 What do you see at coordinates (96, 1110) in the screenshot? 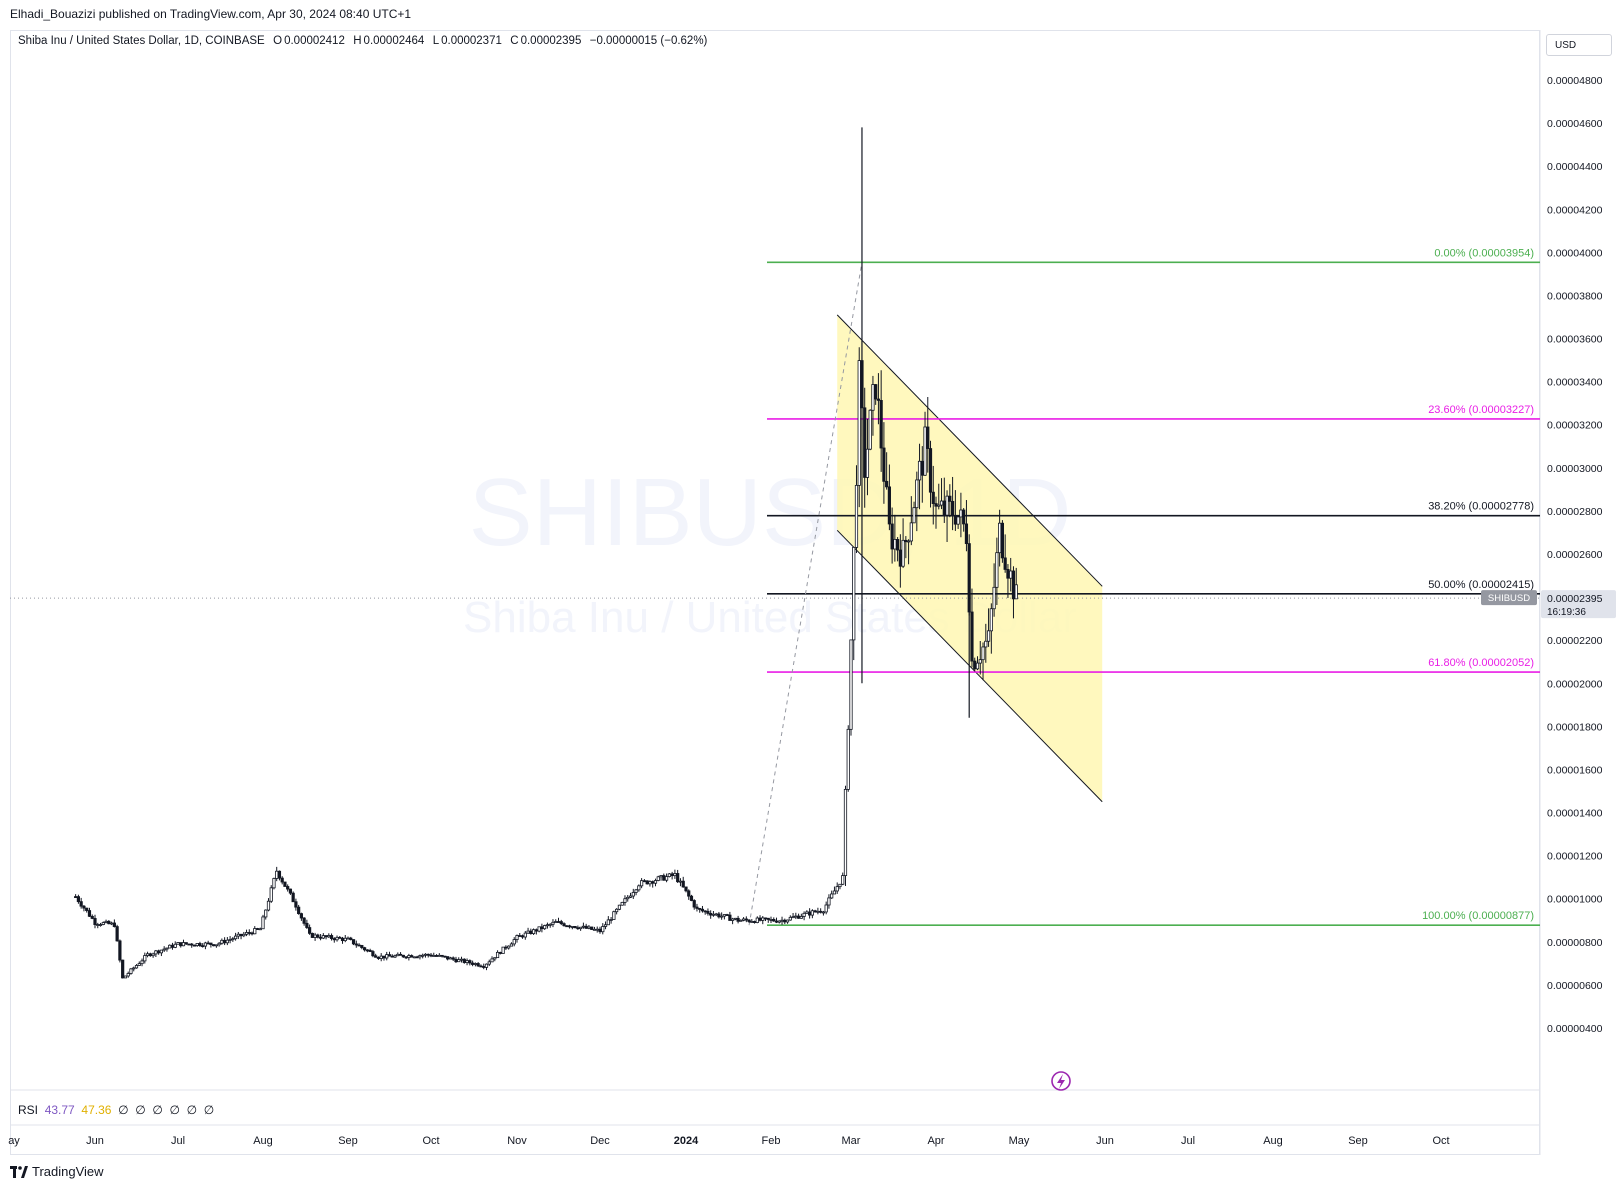
I see `rsi-value-2: 47.36` at bounding box center [96, 1110].